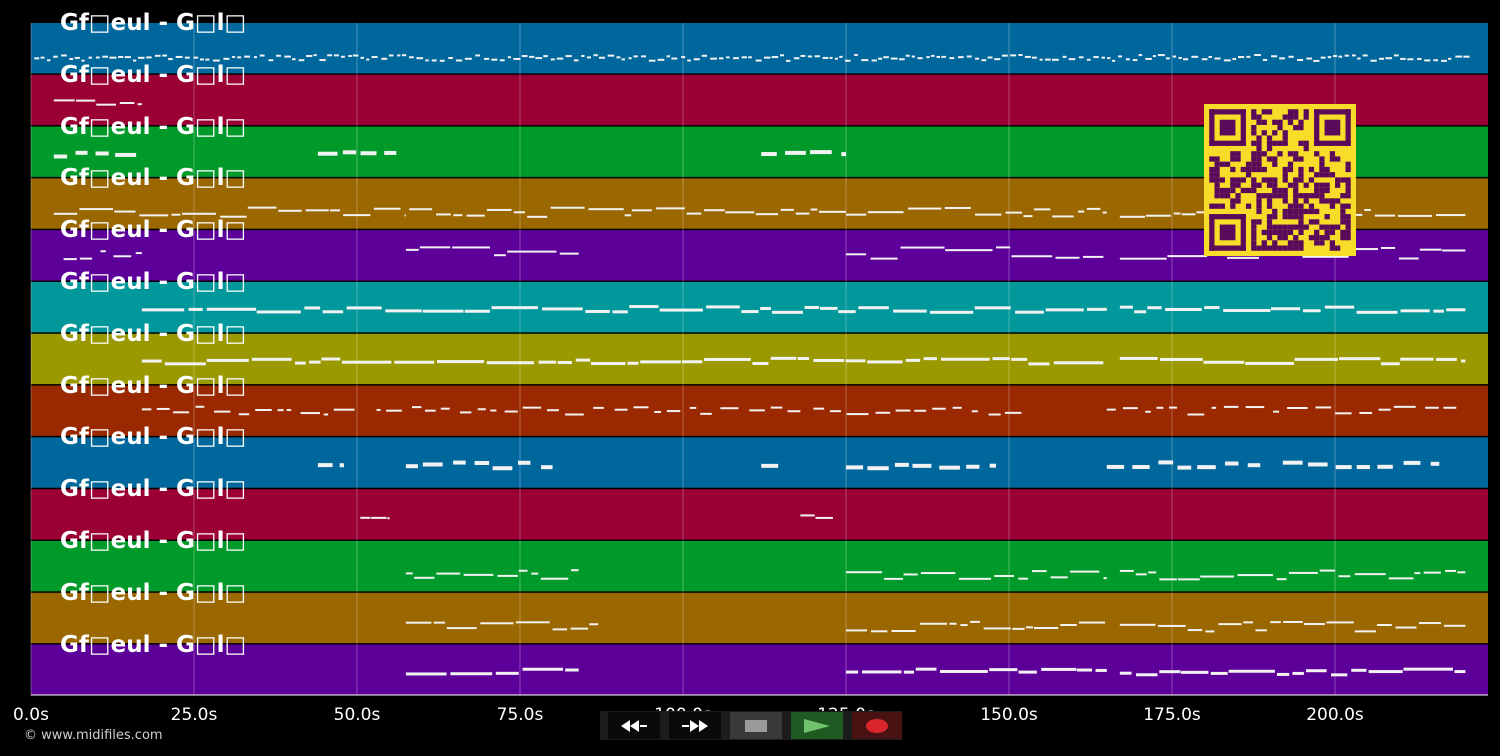 The image size is (1500, 756). What do you see at coordinates (877, 725) in the screenshot?
I see `record-button` at bounding box center [877, 725].